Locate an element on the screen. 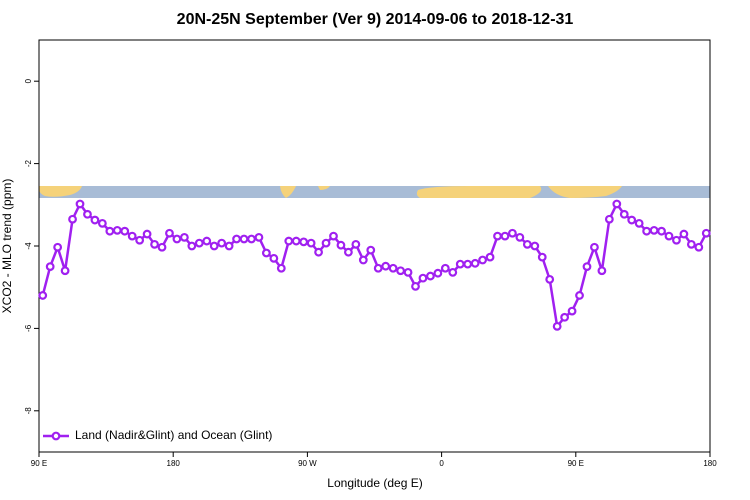 This screenshot has width=750, height=500. x-tick-label: 0 is located at coordinates (441, 463).